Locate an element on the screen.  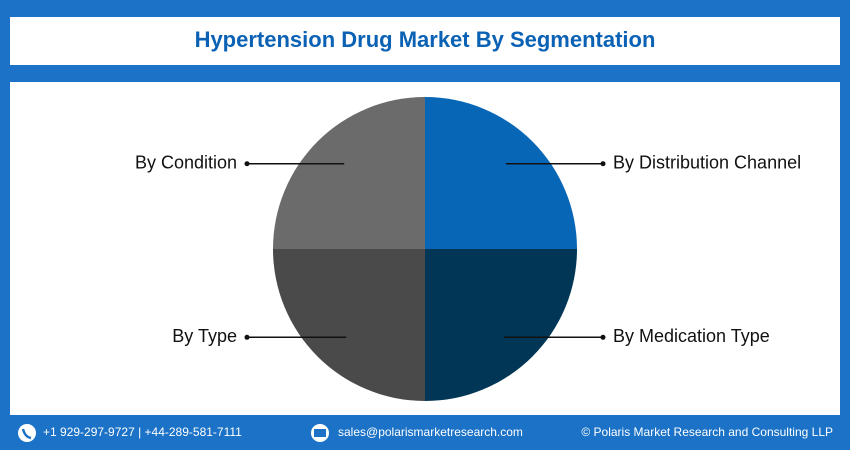
chart-title: Hypertension Drug Market By Segmentation is located at coordinates (425, 39).